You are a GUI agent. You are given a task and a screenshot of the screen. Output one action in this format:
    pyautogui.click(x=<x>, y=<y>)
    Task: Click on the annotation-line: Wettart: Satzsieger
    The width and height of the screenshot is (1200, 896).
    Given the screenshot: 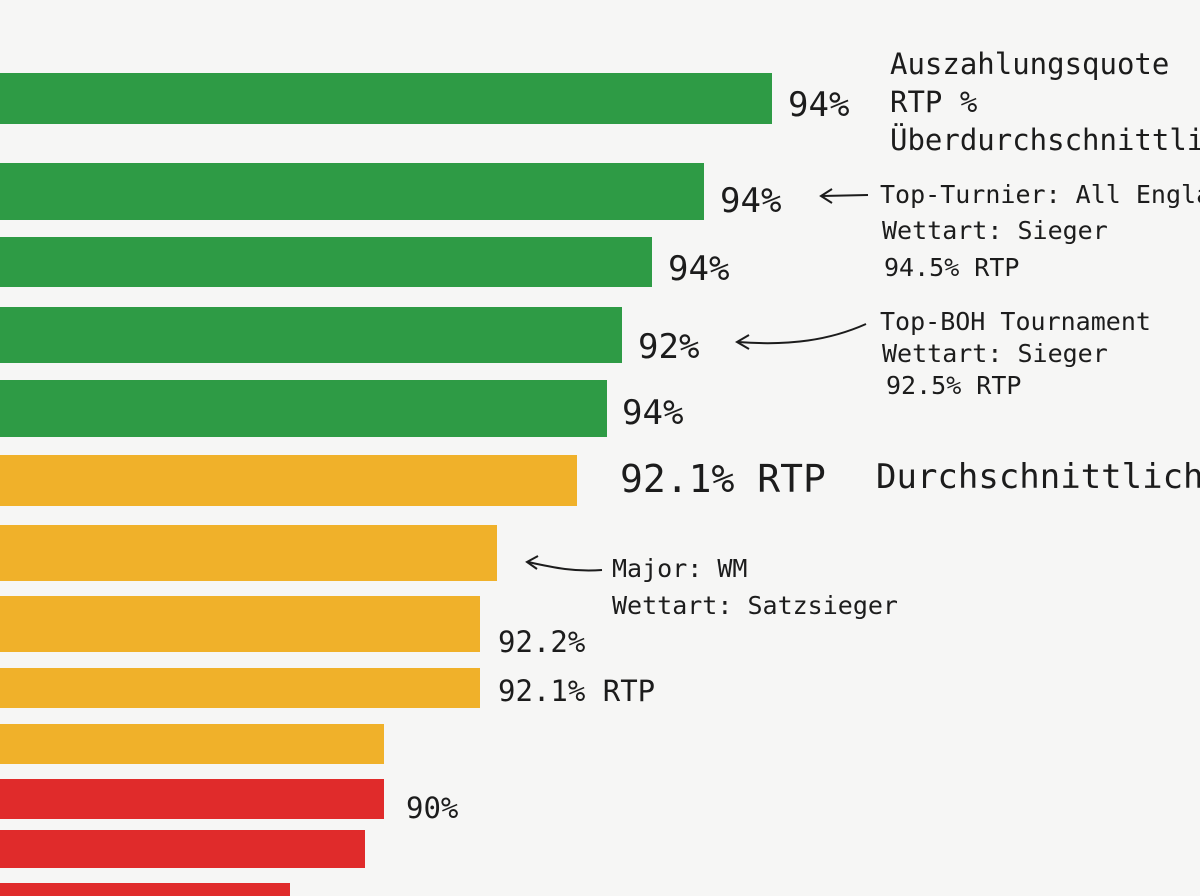 What is the action you would take?
    pyautogui.click(x=755, y=605)
    